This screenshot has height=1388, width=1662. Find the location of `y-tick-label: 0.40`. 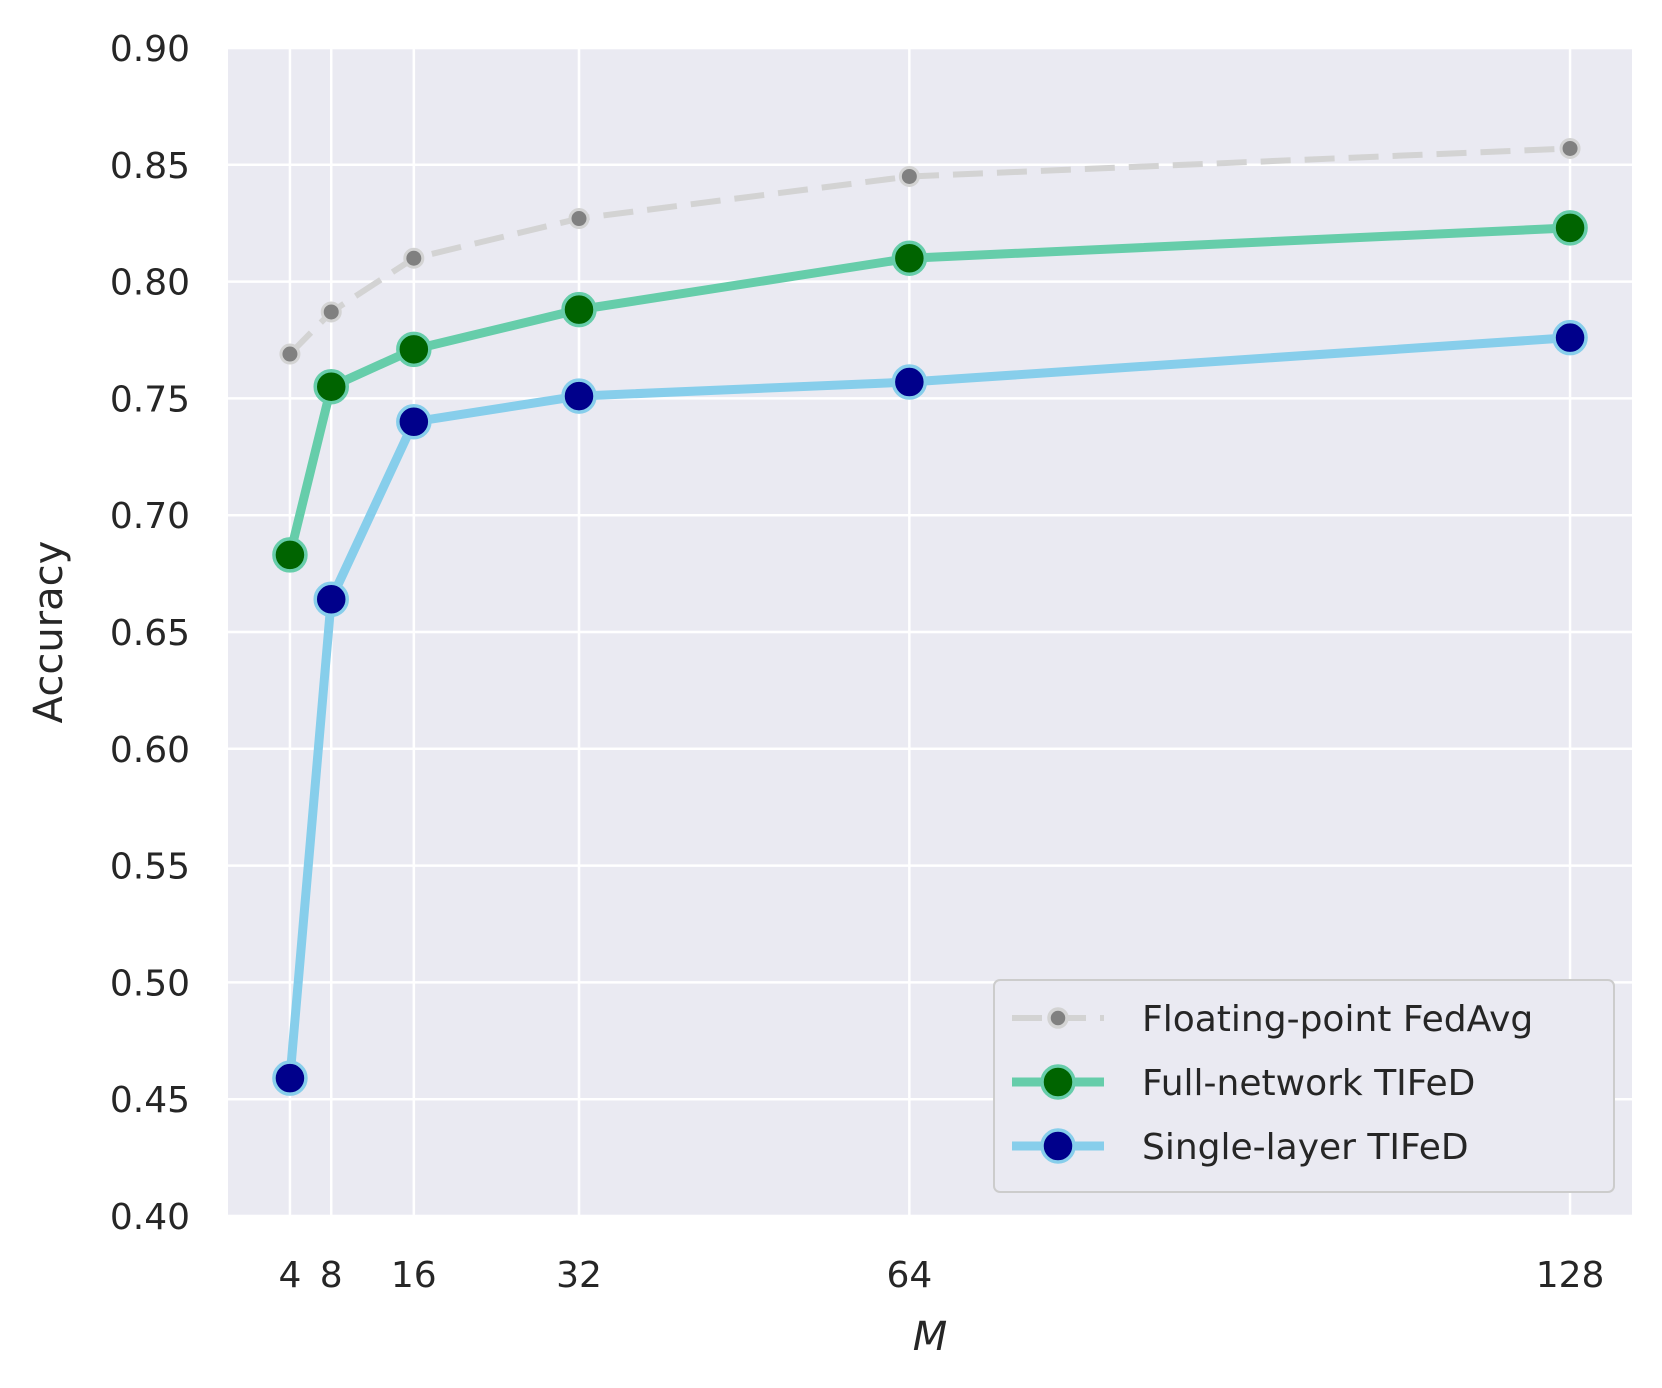

y-tick-label: 0.40 is located at coordinates (150, 1217).